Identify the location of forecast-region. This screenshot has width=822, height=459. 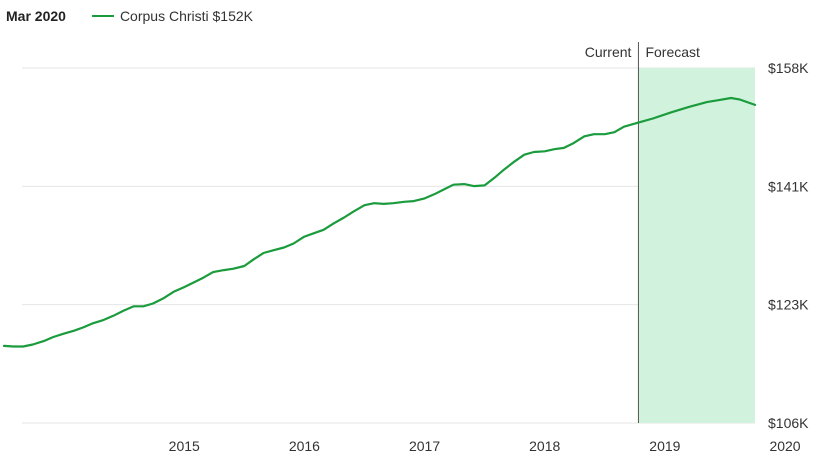
(696, 245).